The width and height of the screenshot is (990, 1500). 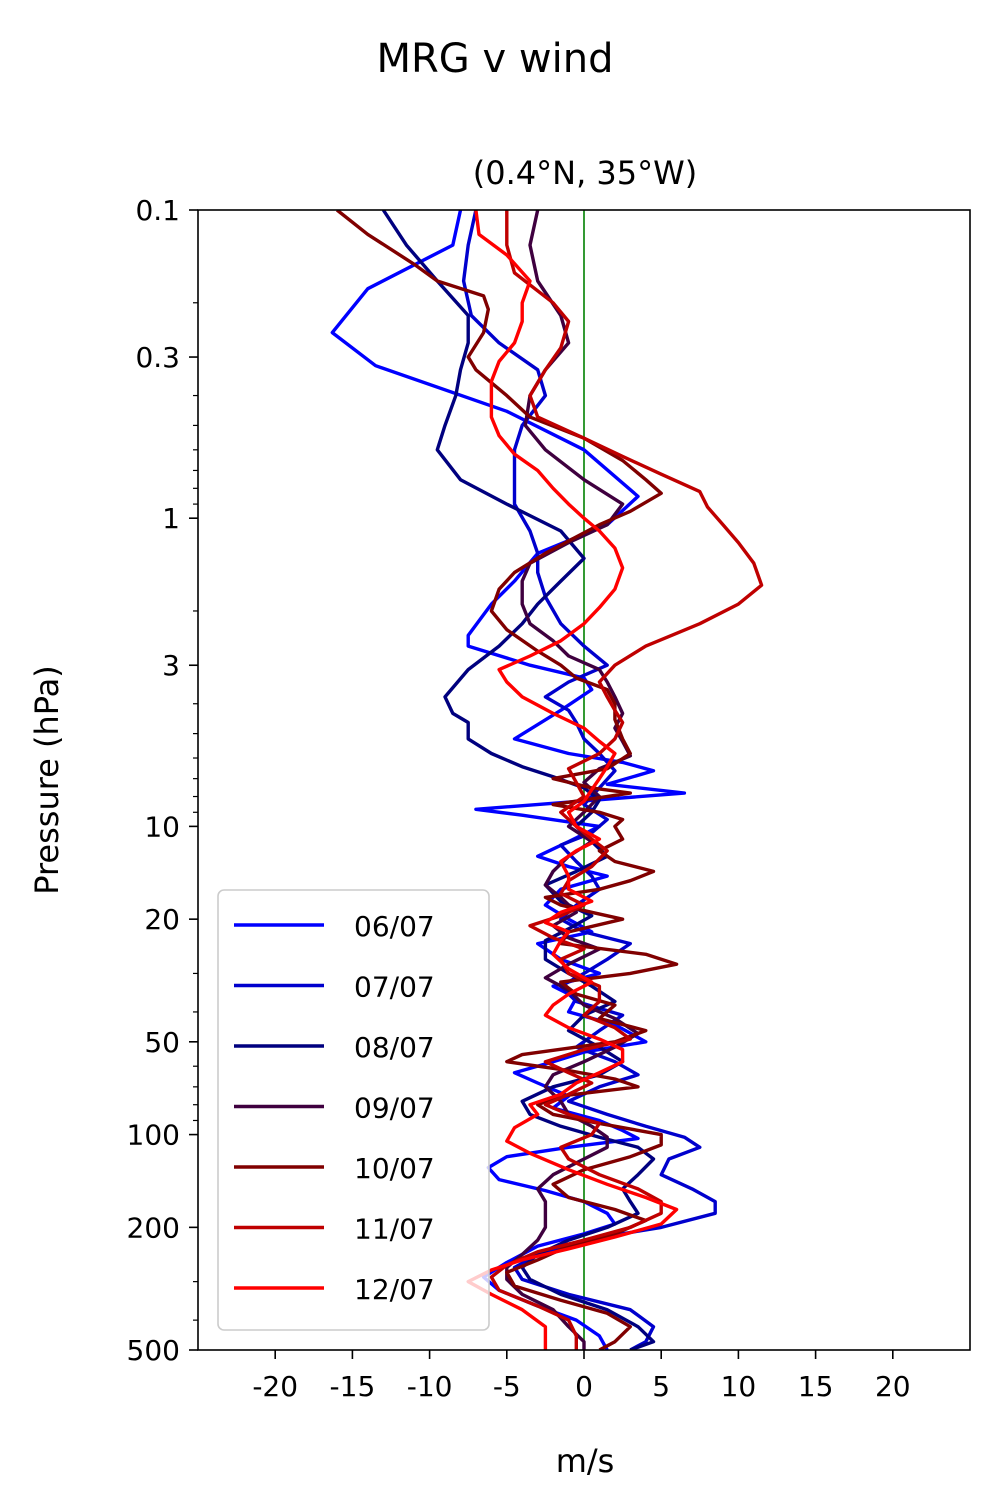 I want to click on y-tick-label: 0.1, so click(x=157, y=210).